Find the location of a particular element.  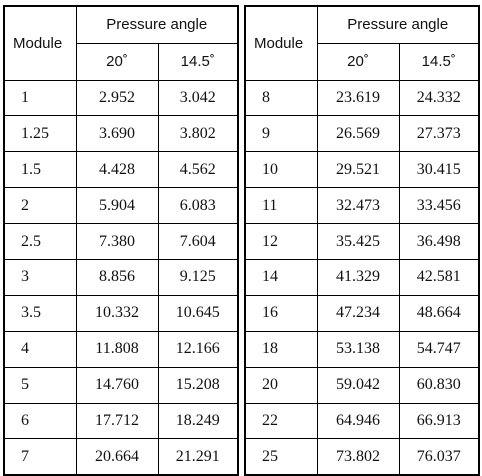

table-row: 8 23.619 24.332 is located at coordinates (362, 98).